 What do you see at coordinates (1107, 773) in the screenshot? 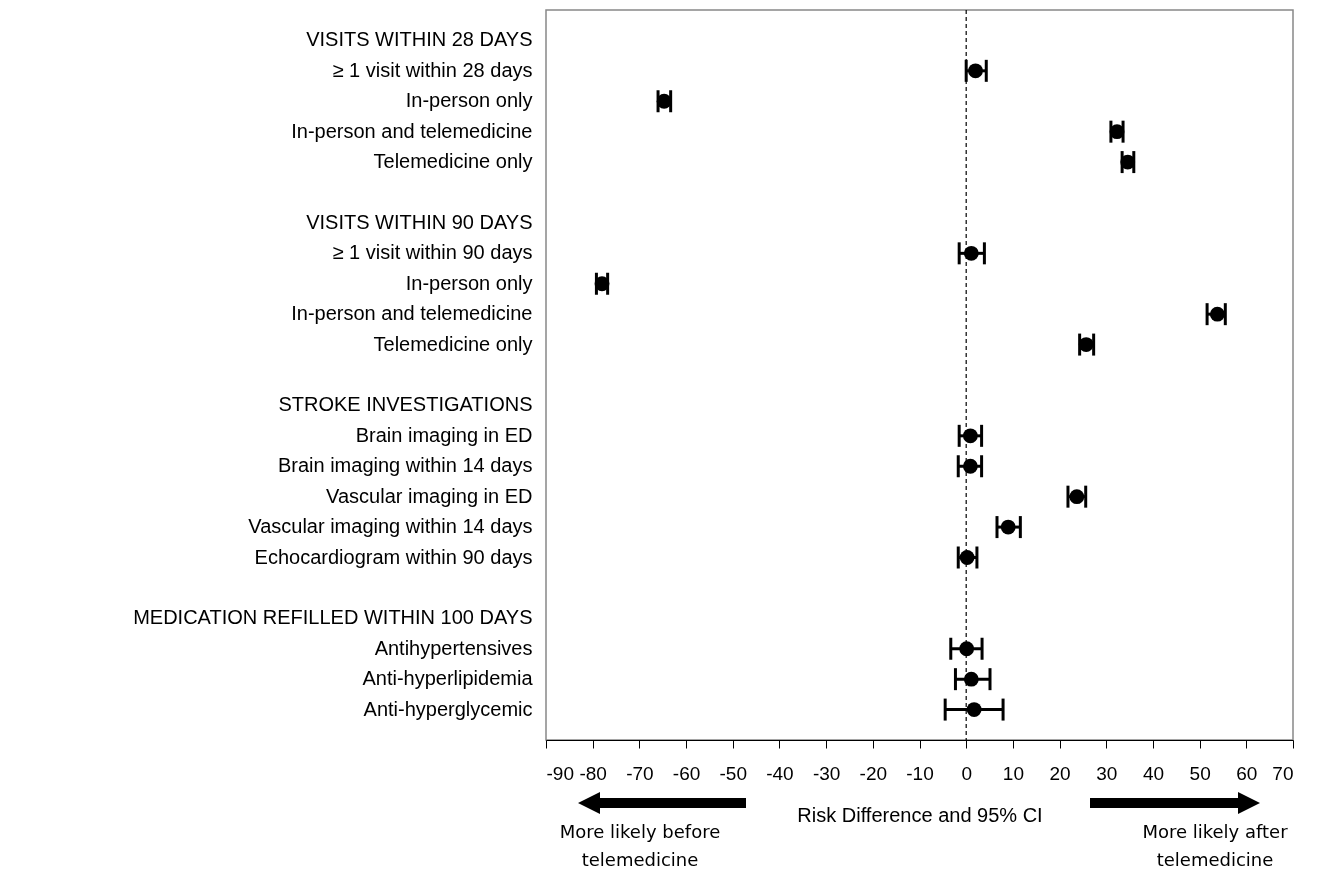
I see `x-tick-label: 30` at bounding box center [1107, 773].